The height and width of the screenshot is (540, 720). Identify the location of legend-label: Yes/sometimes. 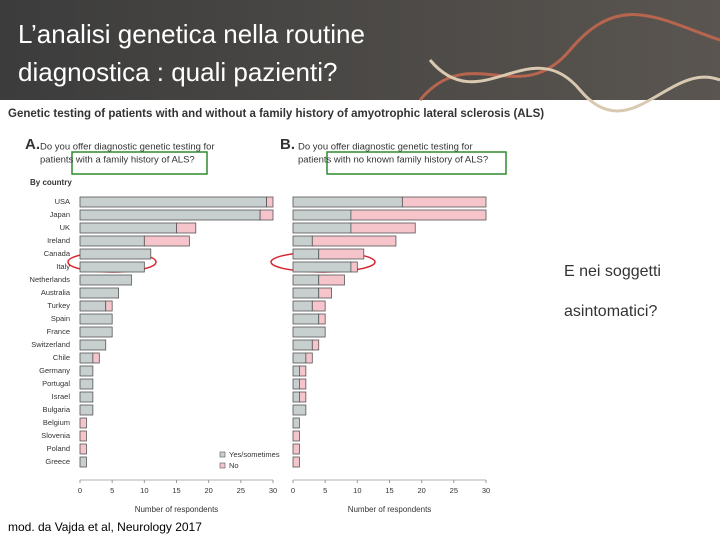
(254, 454).